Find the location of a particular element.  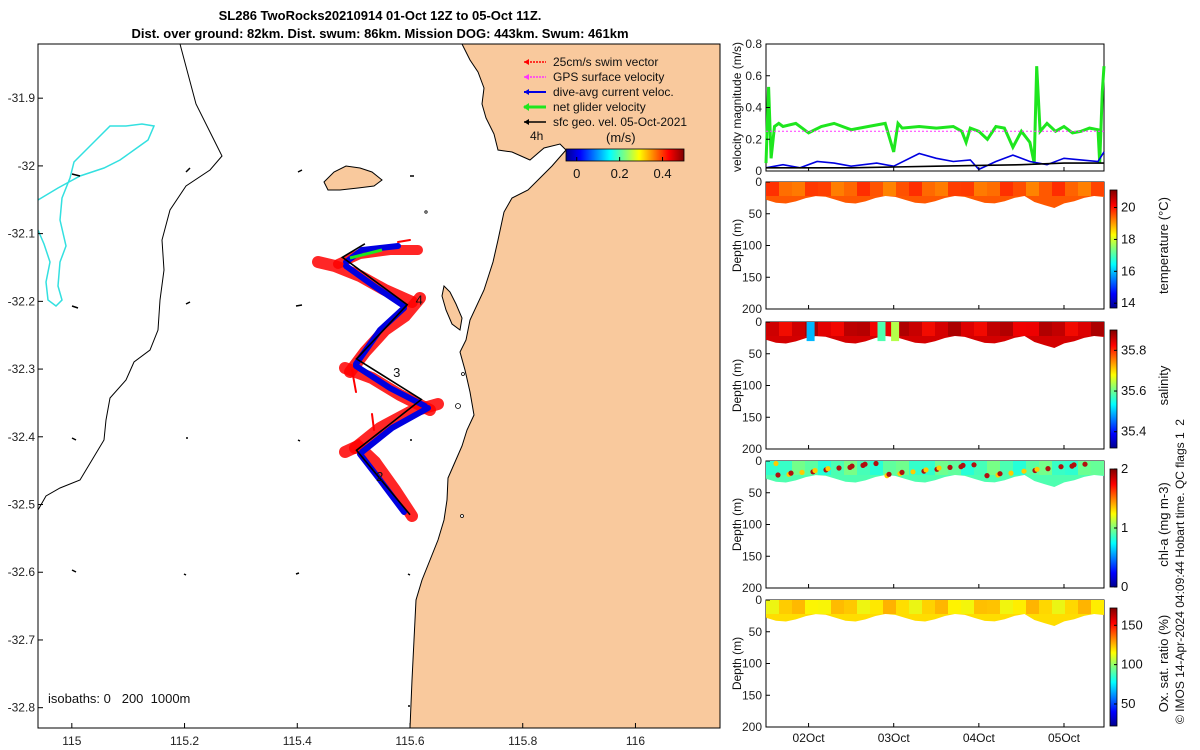

velocity-ylabel: velocity magnitude (m/s) is located at coordinates (737, 107).